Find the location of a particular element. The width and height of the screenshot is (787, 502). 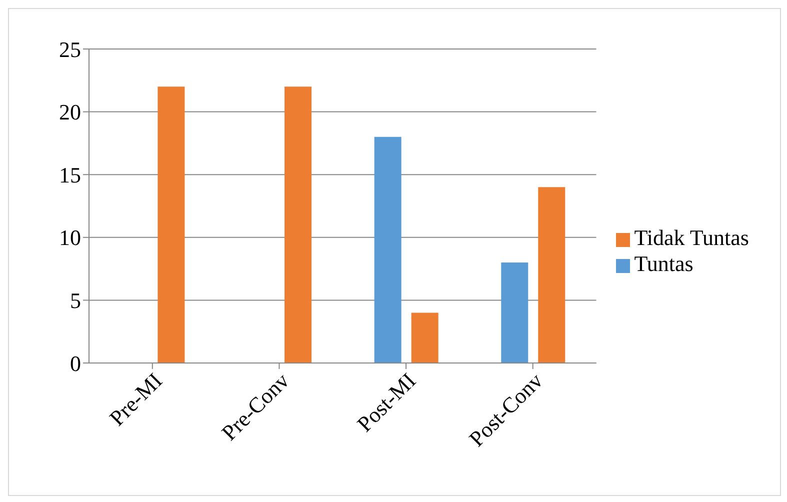

y-tick-label: 20 is located at coordinates (70, 112).